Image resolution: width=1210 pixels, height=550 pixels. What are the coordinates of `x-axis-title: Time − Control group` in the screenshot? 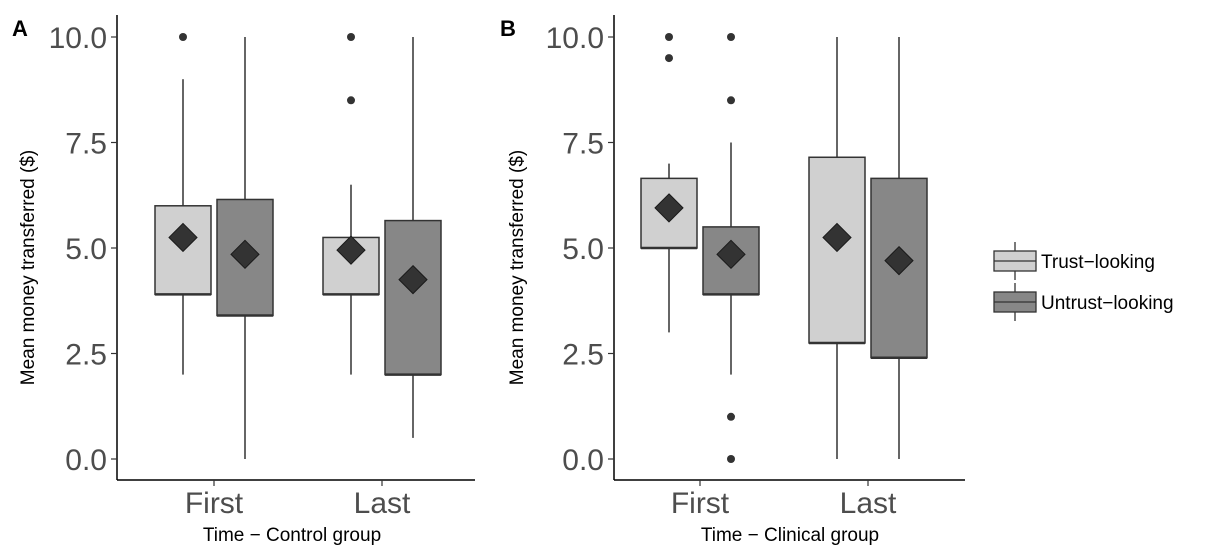 It's located at (292, 535).